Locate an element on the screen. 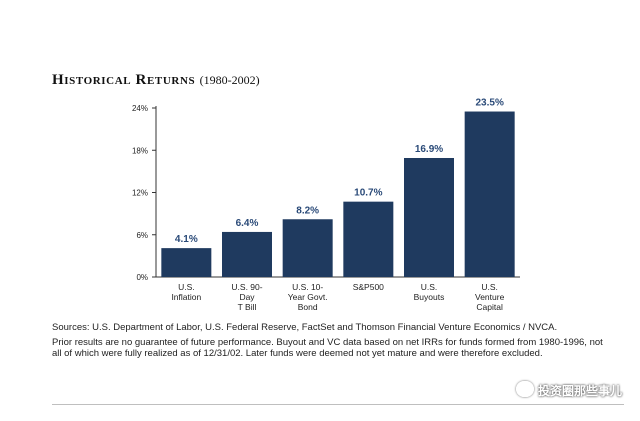 This screenshot has height=421, width=640. bottom-divider is located at coordinates (338, 404).